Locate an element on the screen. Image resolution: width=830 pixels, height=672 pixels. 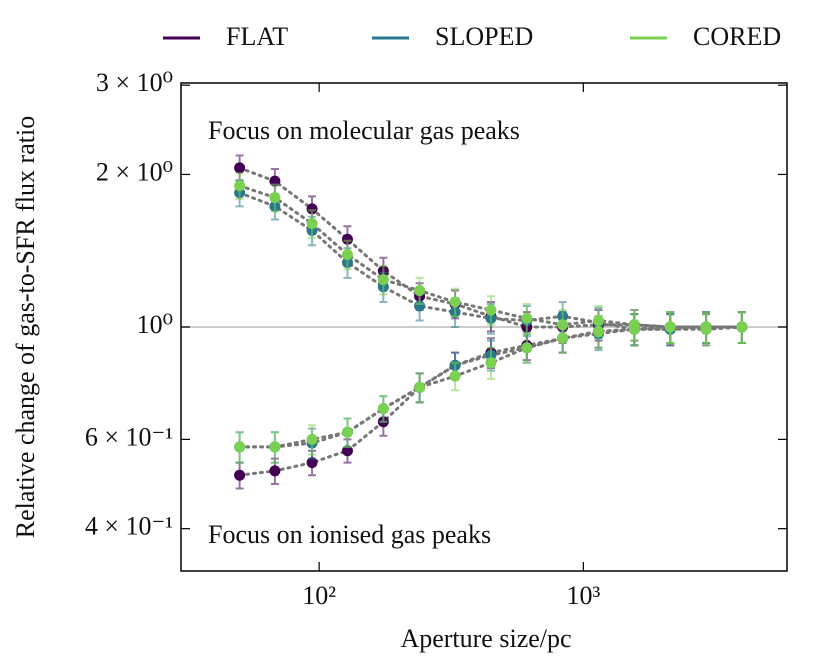
legend-label: CORED is located at coordinates (737, 36).